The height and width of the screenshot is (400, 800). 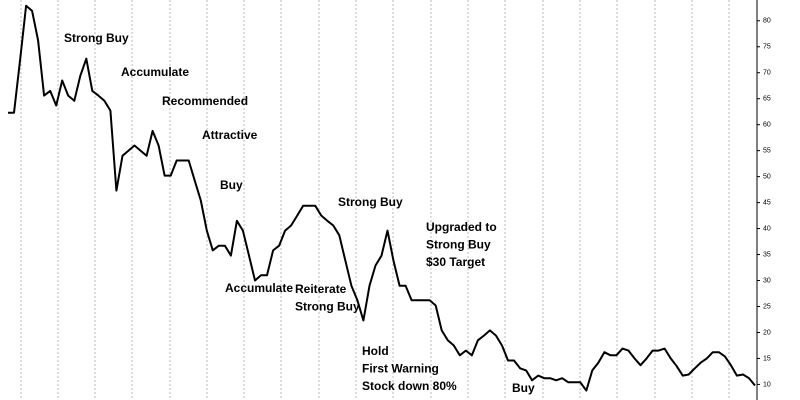 What do you see at coordinates (767, 21) in the screenshot?
I see `y-tick-label: 80` at bounding box center [767, 21].